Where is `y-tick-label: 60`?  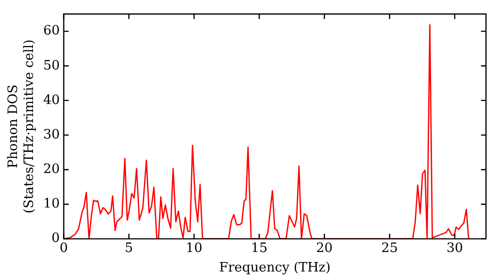
y-tick-label: 60 is located at coordinates (51, 31).